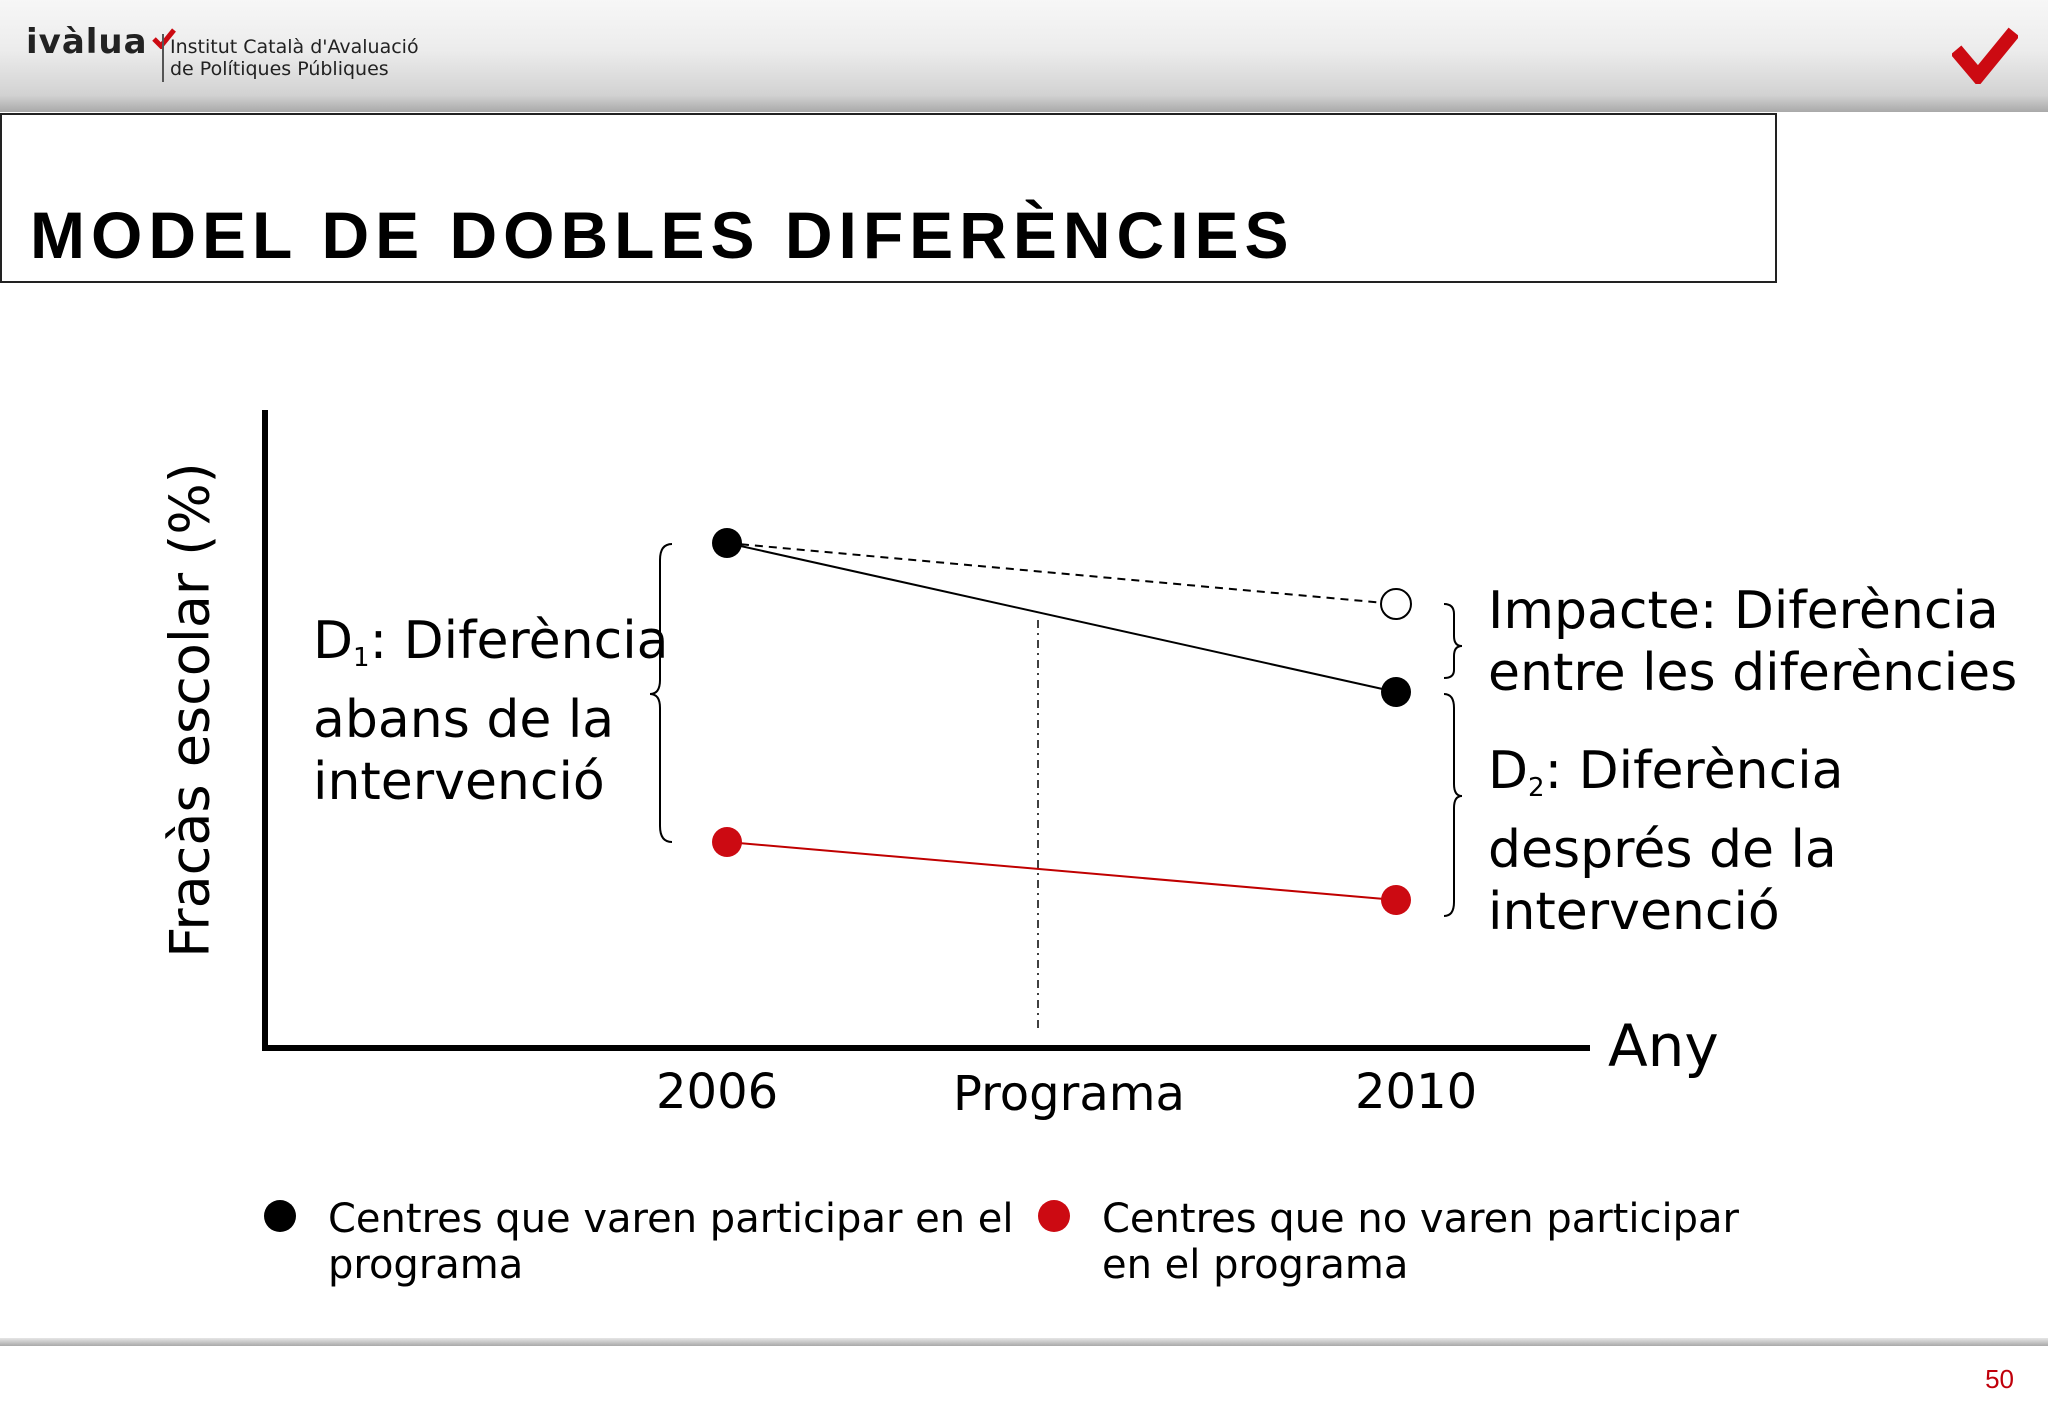  Describe the element at coordinates (1061, 573) in the screenshot. I see `counterfactual-line` at that location.